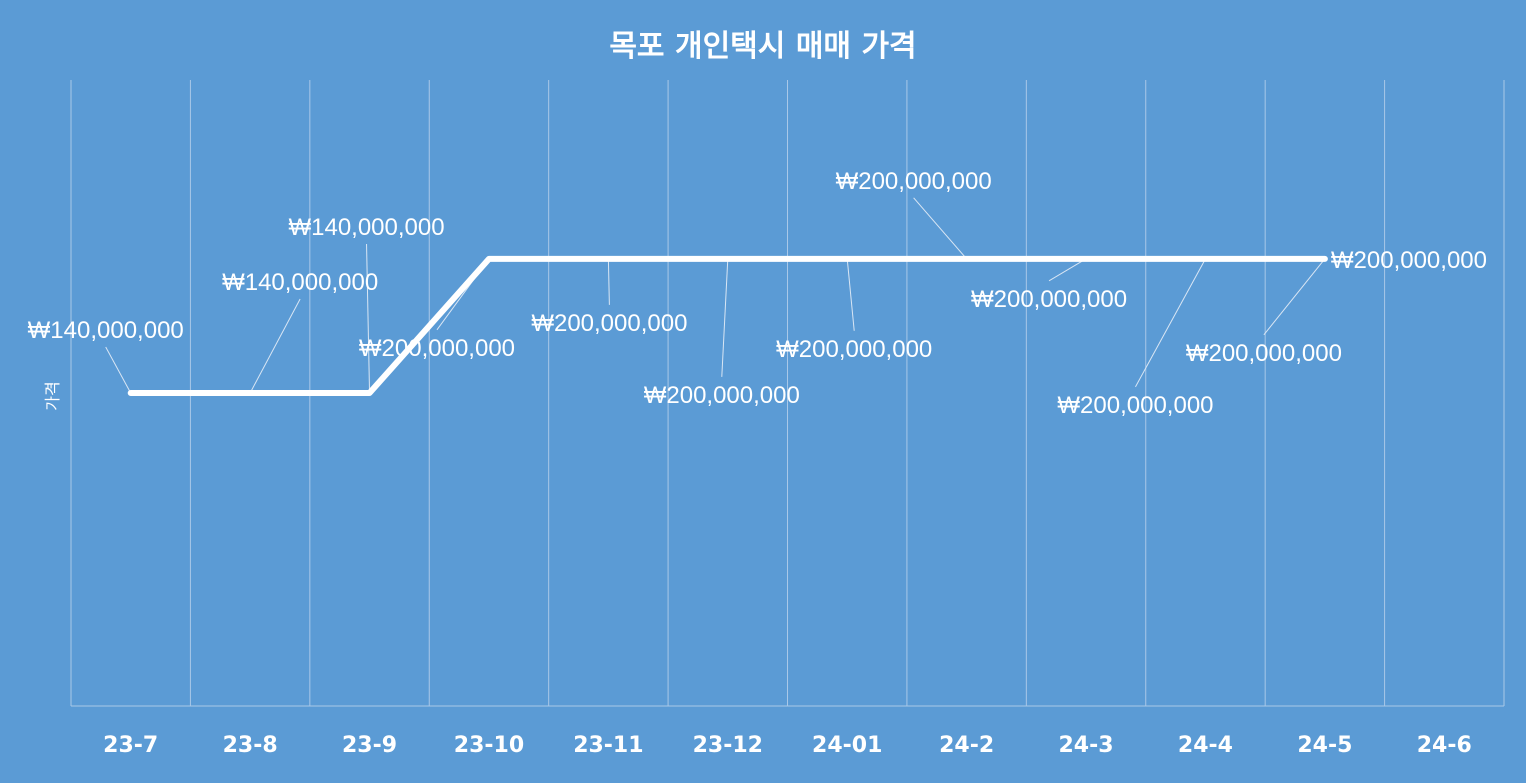 This screenshot has width=1526, height=783. I want to click on x-tick-label: 23-8, so click(250, 745).